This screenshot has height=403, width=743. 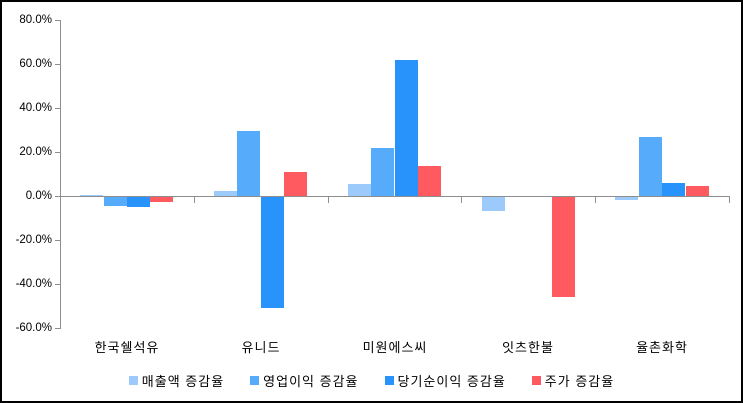 What do you see at coordinates (35, 152) in the screenshot?
I see `y-tick-label: 20.0%` at bounding box center [35, 152].